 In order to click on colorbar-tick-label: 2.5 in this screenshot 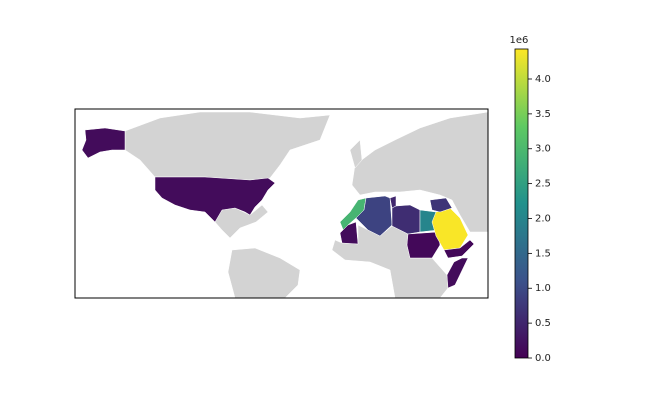, I will do `click(543, 184)`.